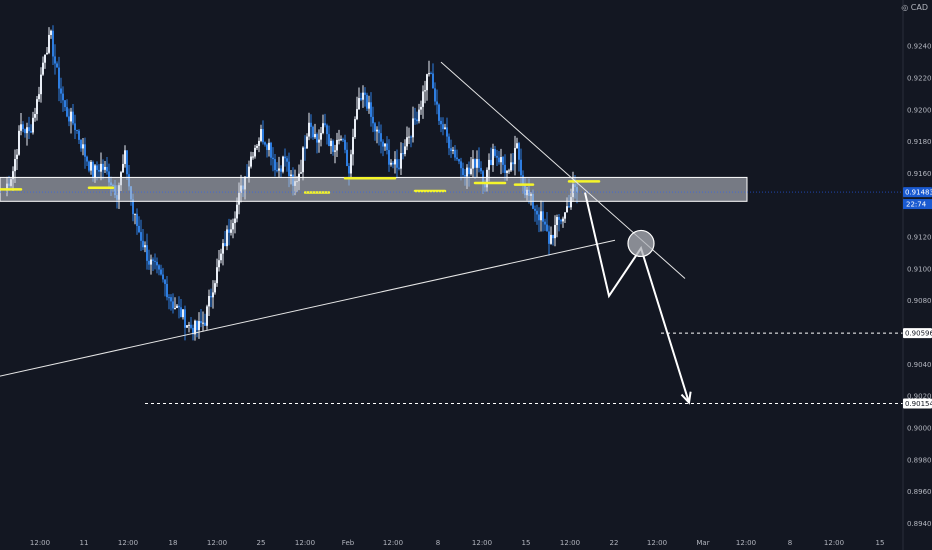 Image resolution: width=932 pixels, height=550 pixels. What do you see at coordinates (918, 334) in the screenshot?
I see `target-level-badge-text: 0.90596` at bounding box center [918, 334].